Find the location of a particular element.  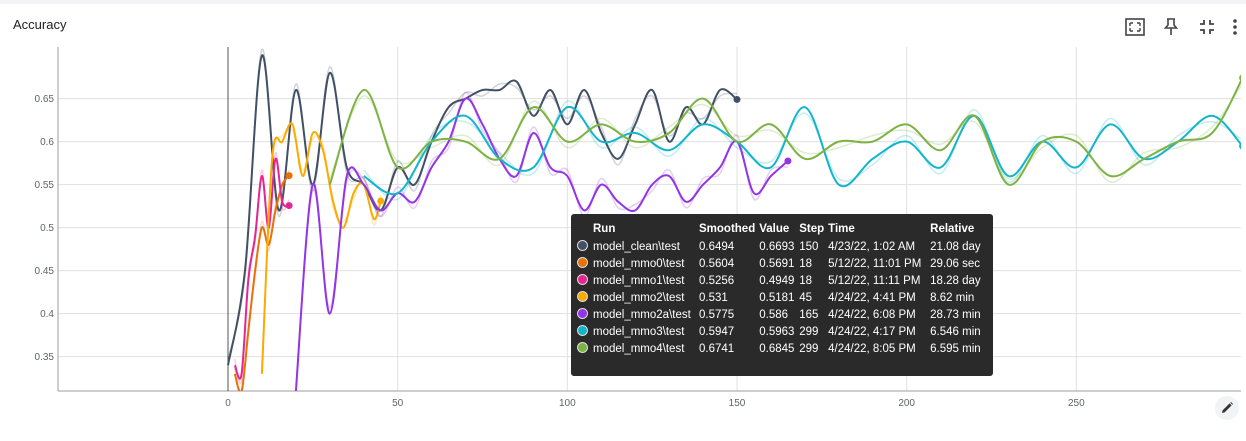

tooltip-smoothed: 0.6494 is located at coordinates (717, 246).